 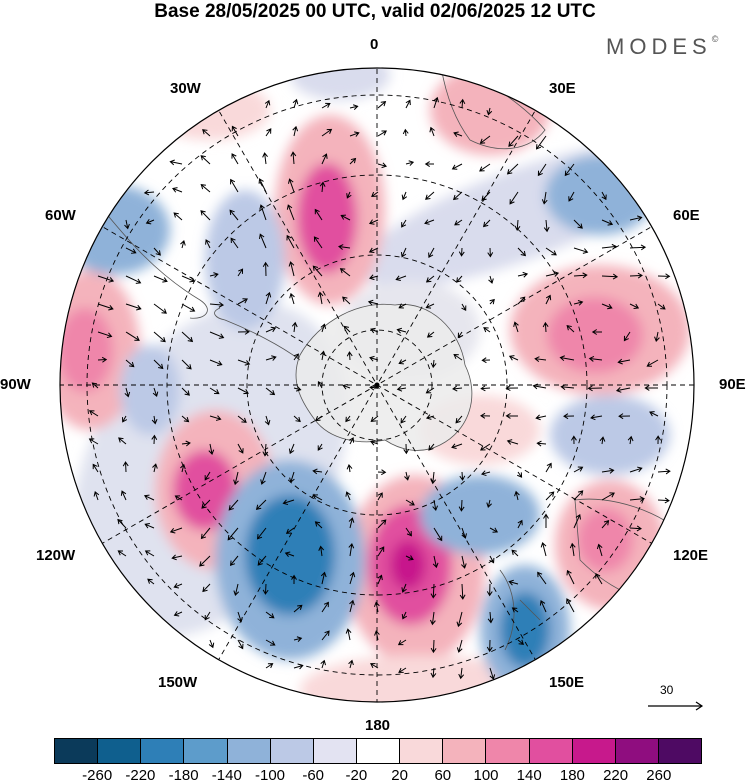 What do you see at coordinates (562, 88) in the screenshot?
I see `lon-label-30e: 30E` at bounding box center [562, 88].